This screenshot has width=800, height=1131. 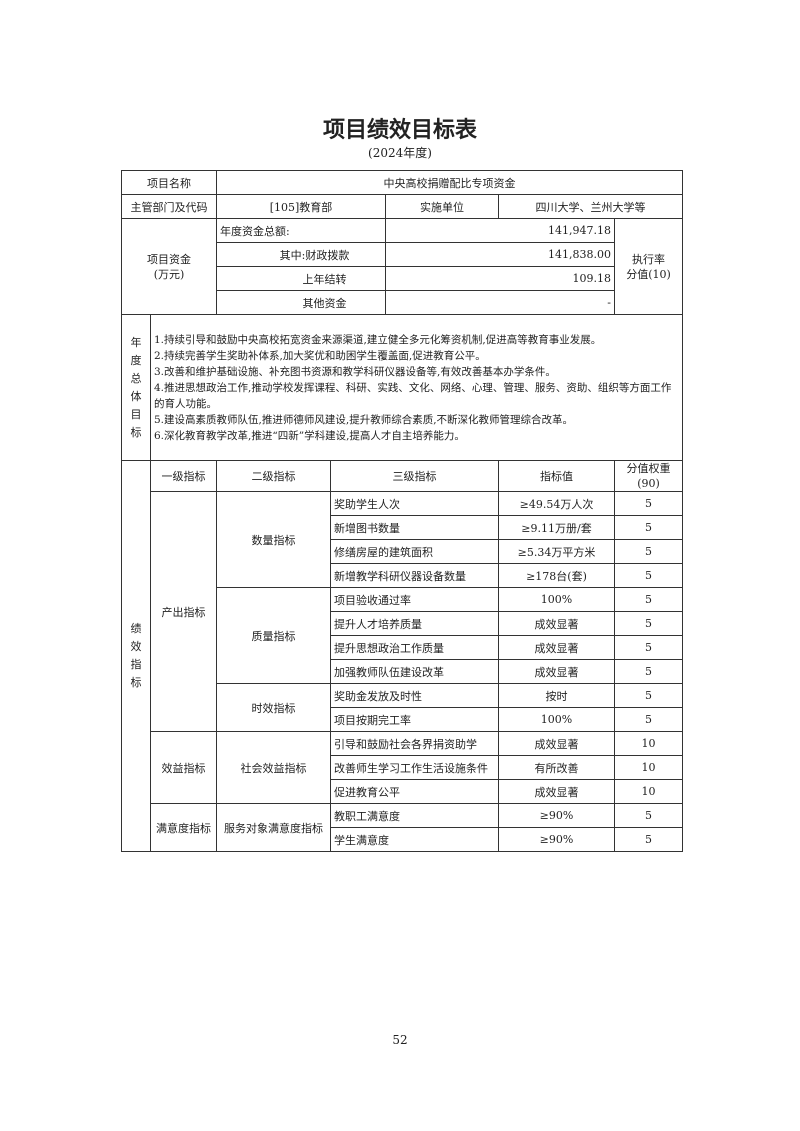 I want to click on indicators-label: 绩效指标, so click(x=136, y=656).